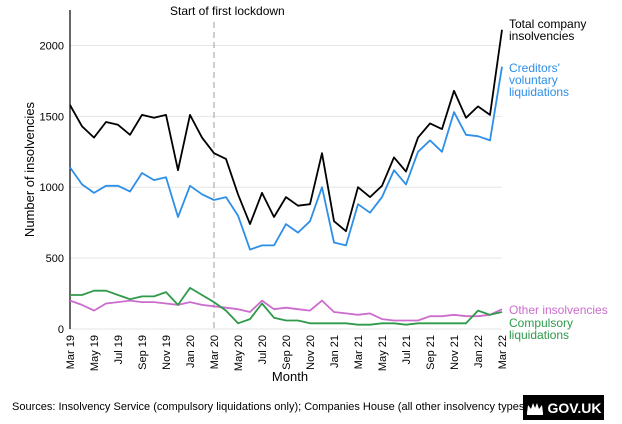 This screenshot has width=622, height=424. What do you see at coordinates (359, 352) in the screenshot?
I see `x-tick-label: Mar 21` at bounding box center [359, 352].